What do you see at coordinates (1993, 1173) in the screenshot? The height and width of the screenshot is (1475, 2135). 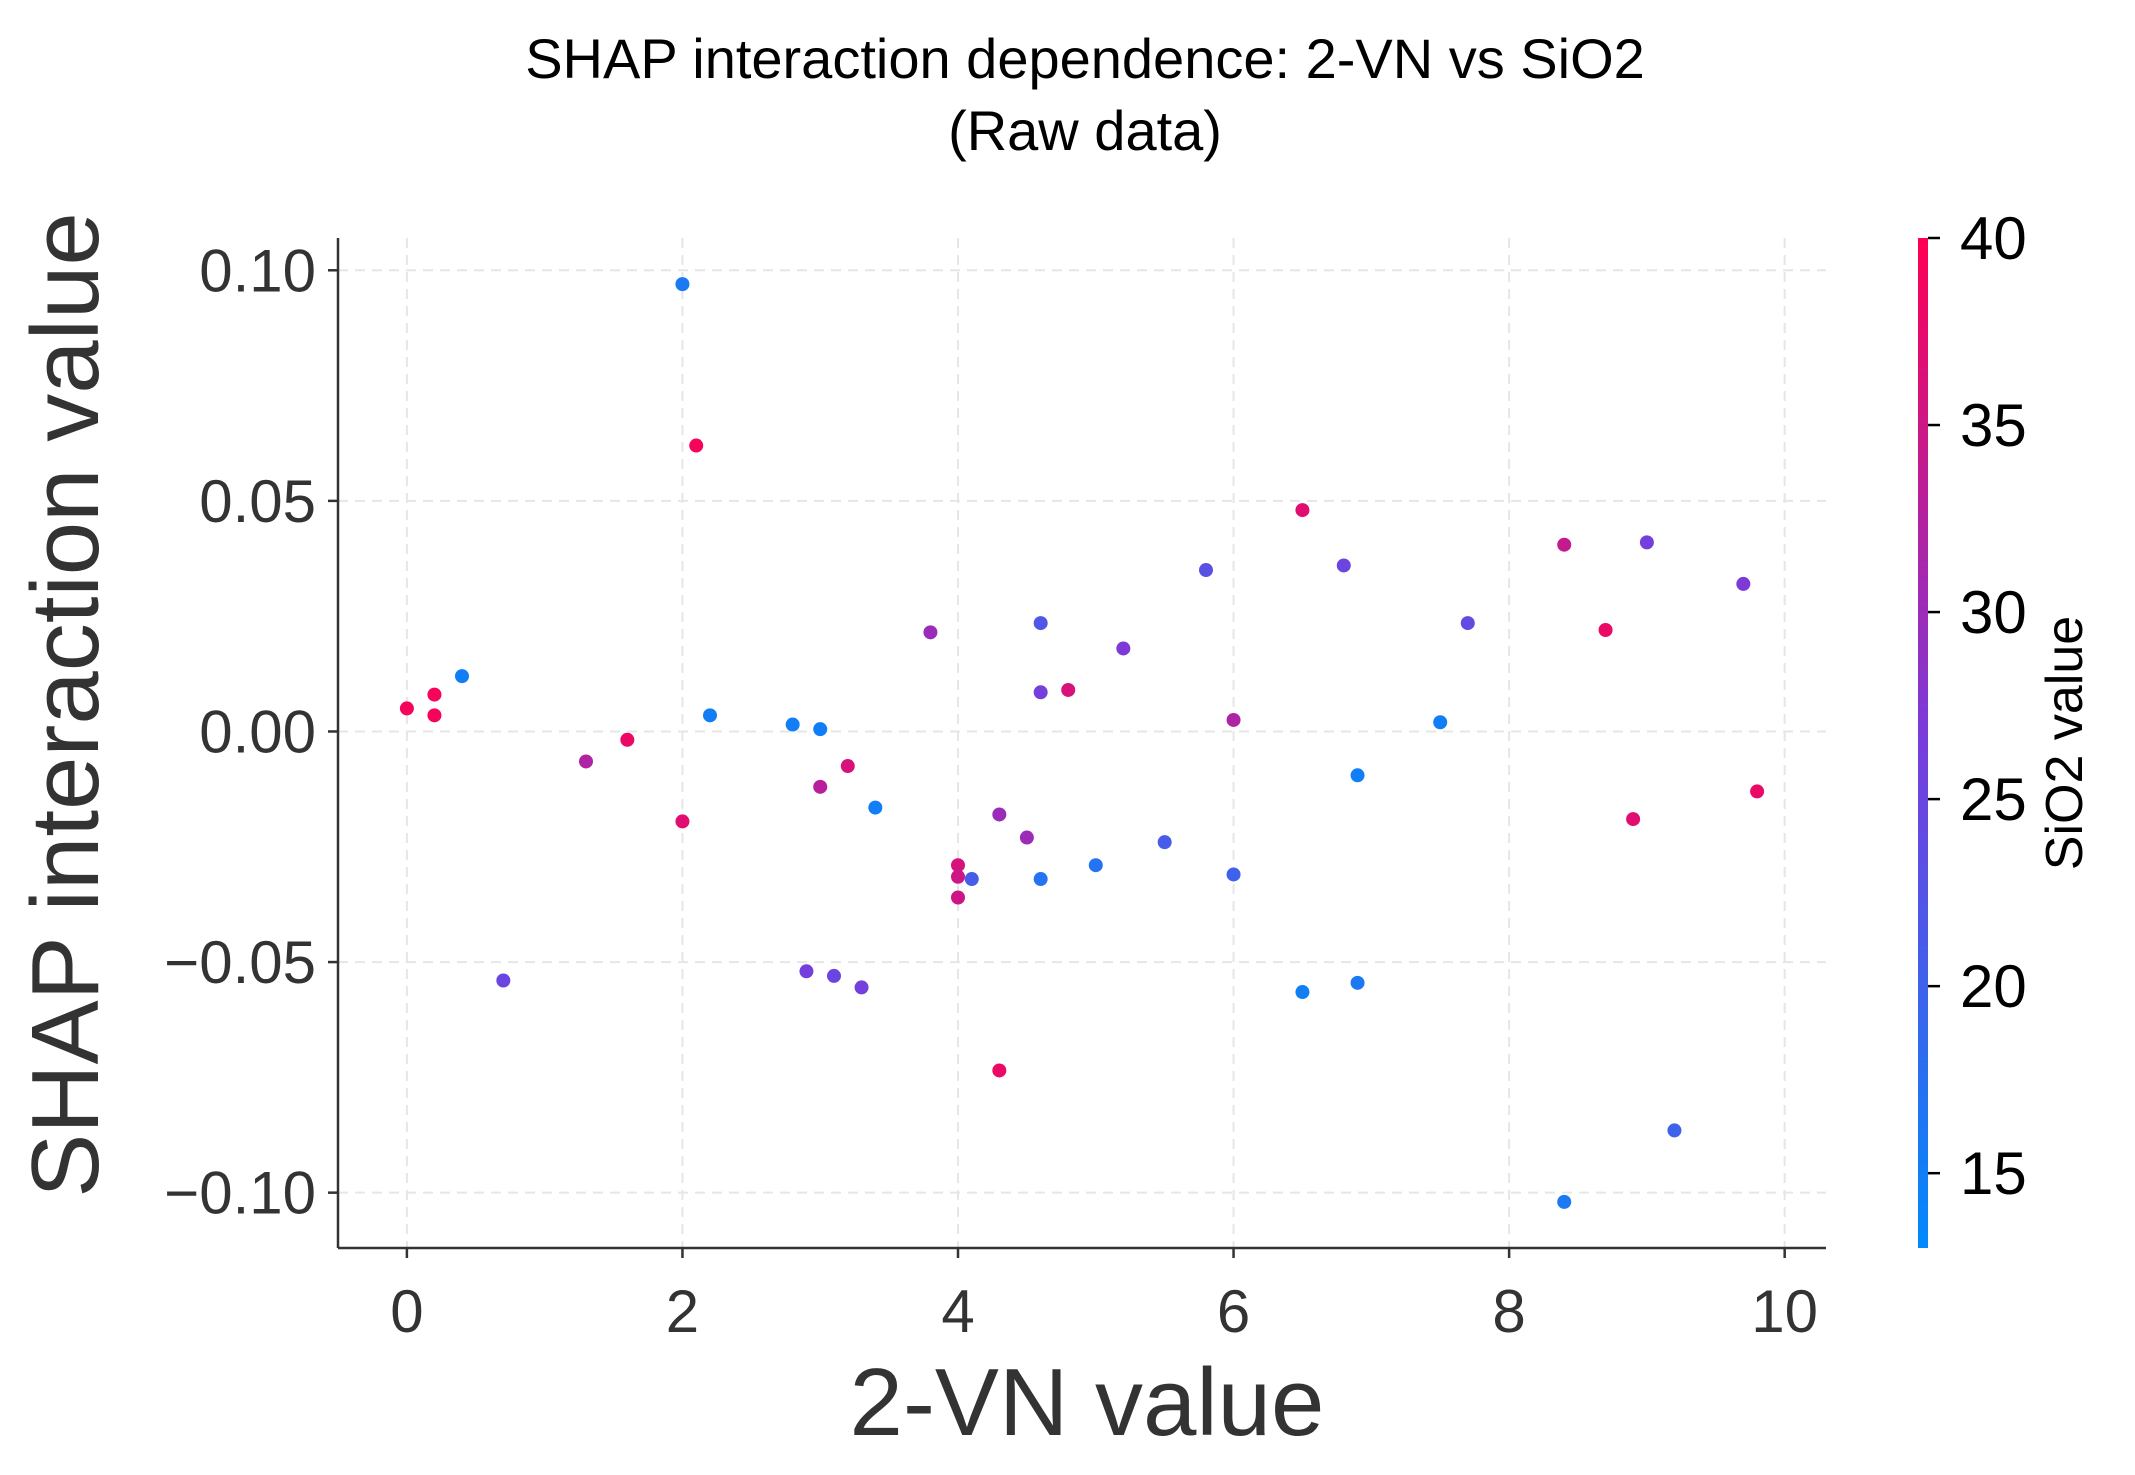 I see `colorbar-tick-label: 15` at bounding box center [1993, 1173].